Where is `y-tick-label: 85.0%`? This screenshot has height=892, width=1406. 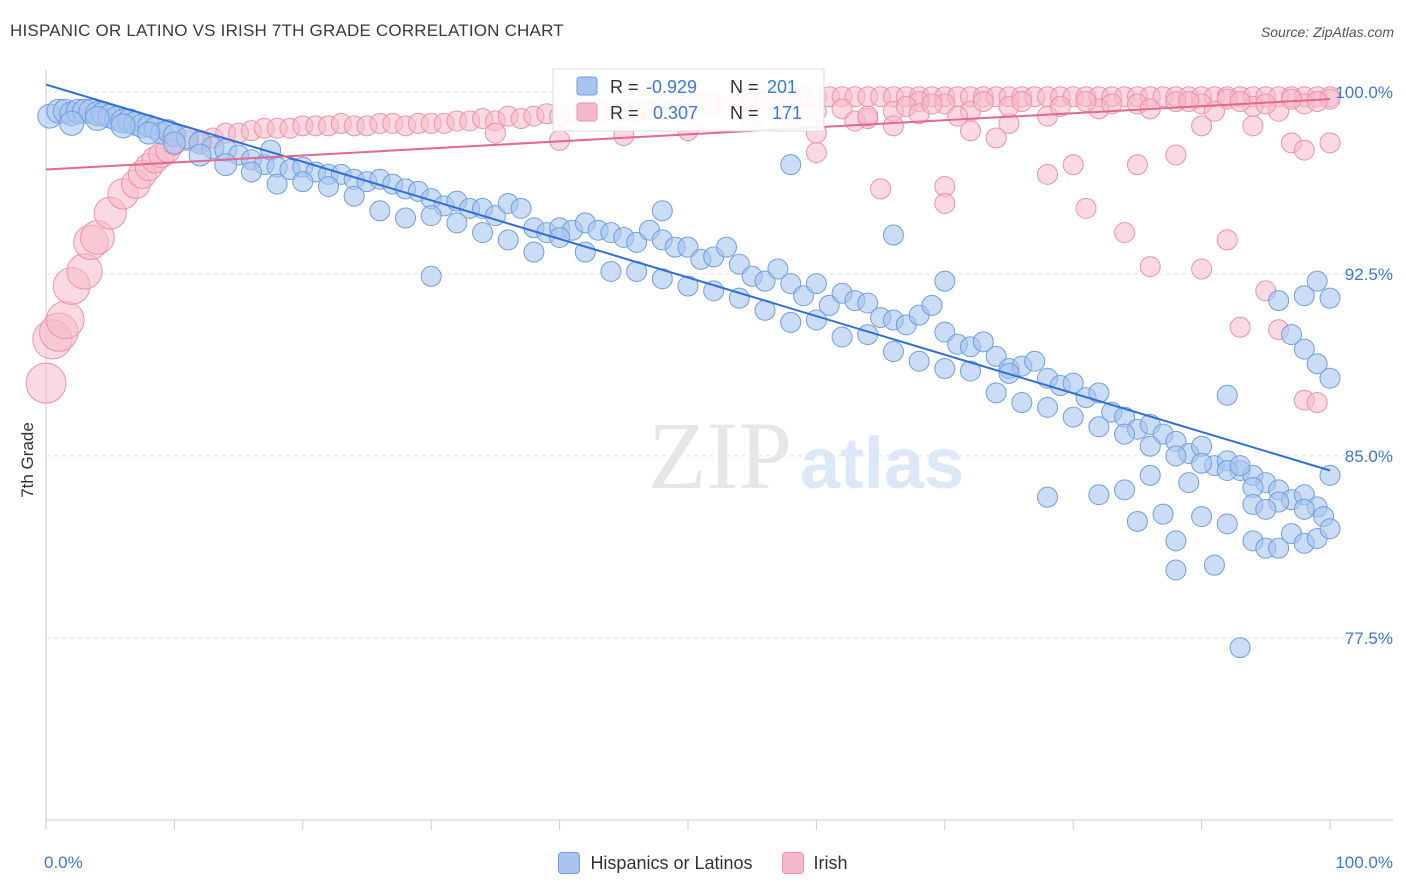 y-tick-label: 85.0% is located at coordinates (1369, 456).